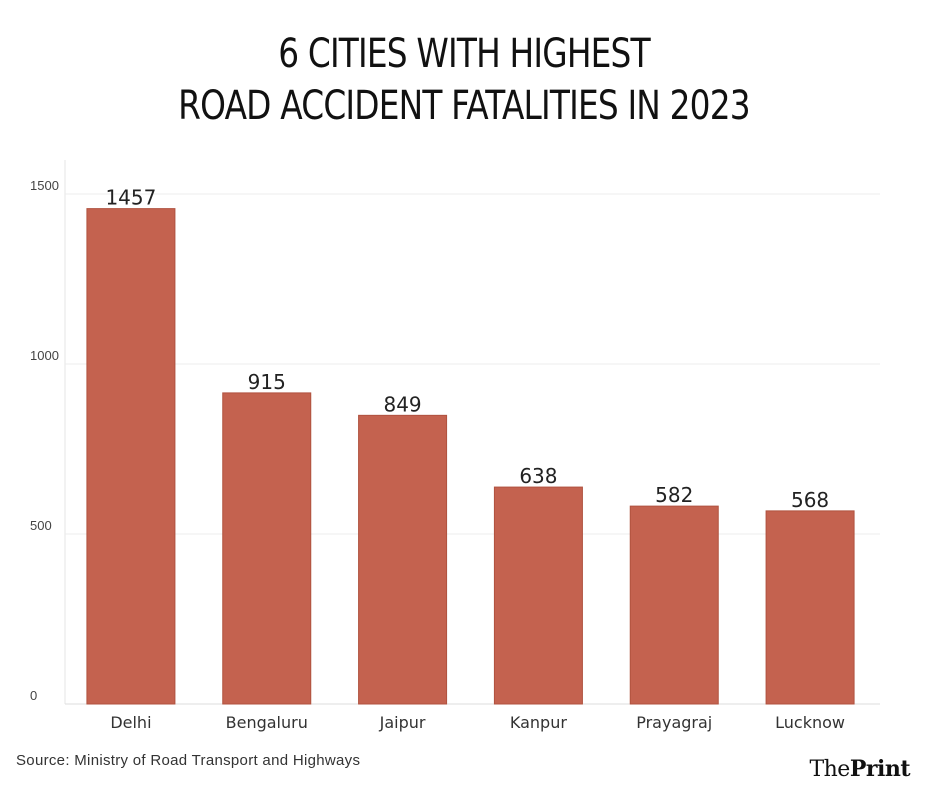 The width and height of the screenshot is (928, 791). I want to click on y-tick-label-0: 0, so click(33, 695).